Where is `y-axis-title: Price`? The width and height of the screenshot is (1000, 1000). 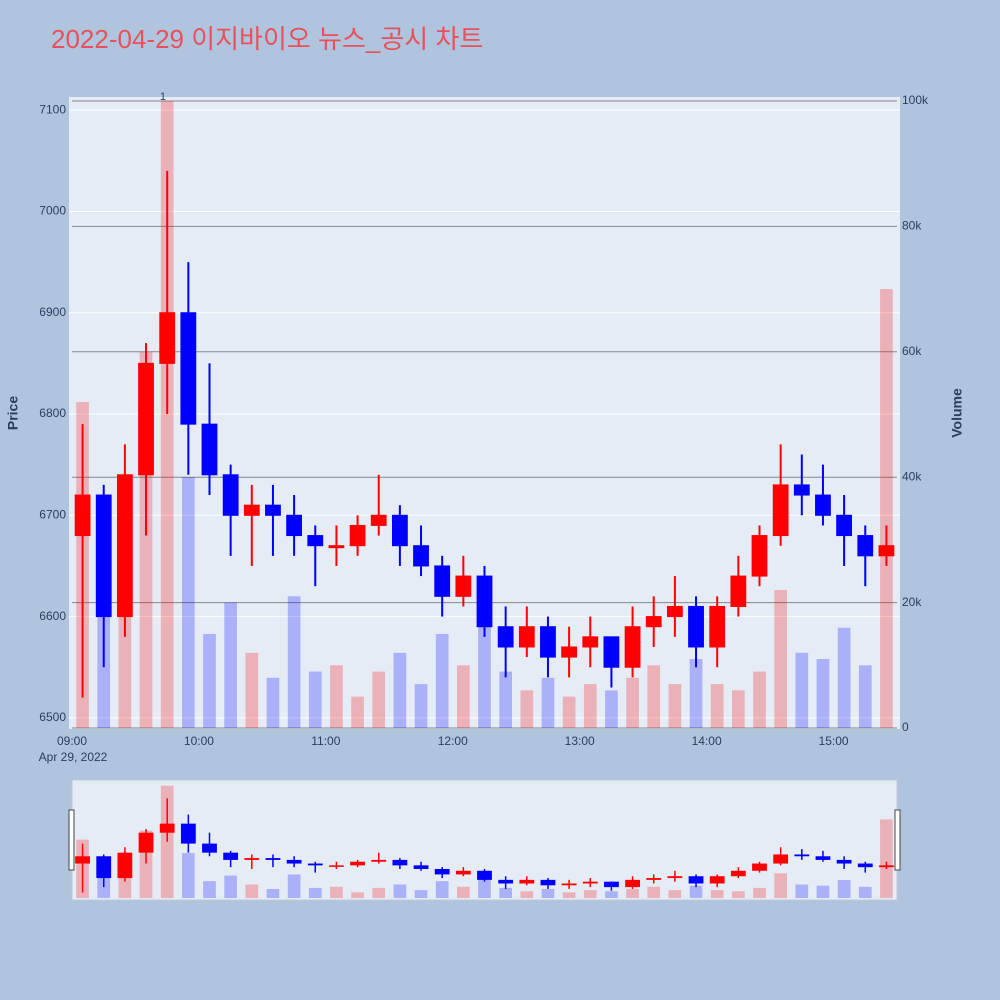 y-axis-title: Price is located at coordinates (13, 413).